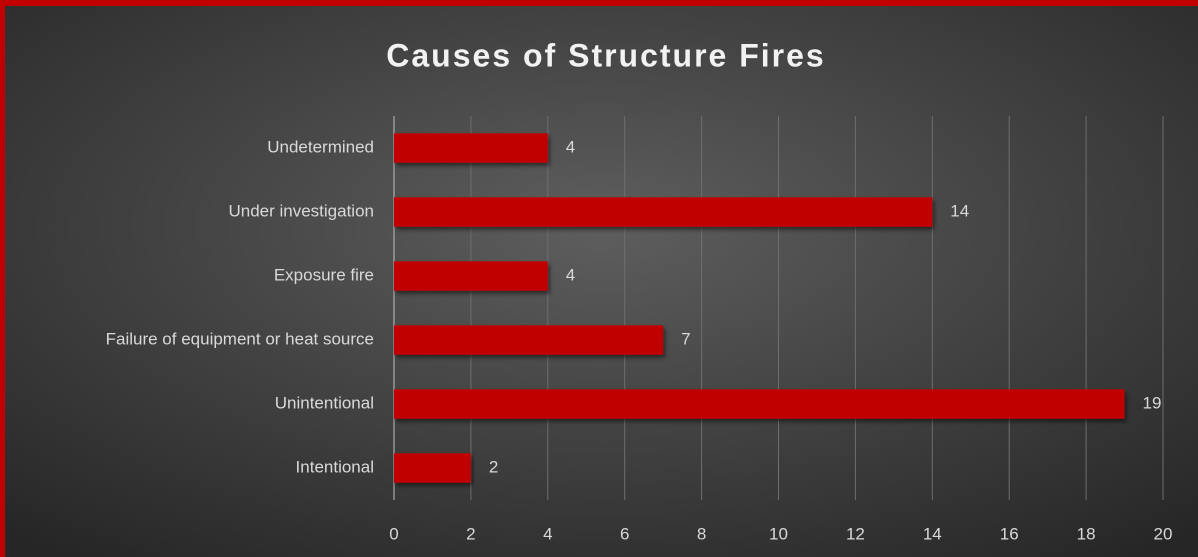 The height and width of the screenshot is (557, 1198). Describe the element at coordinates (959, 210) in the screenshot. I see `data-label: 14` at that location.